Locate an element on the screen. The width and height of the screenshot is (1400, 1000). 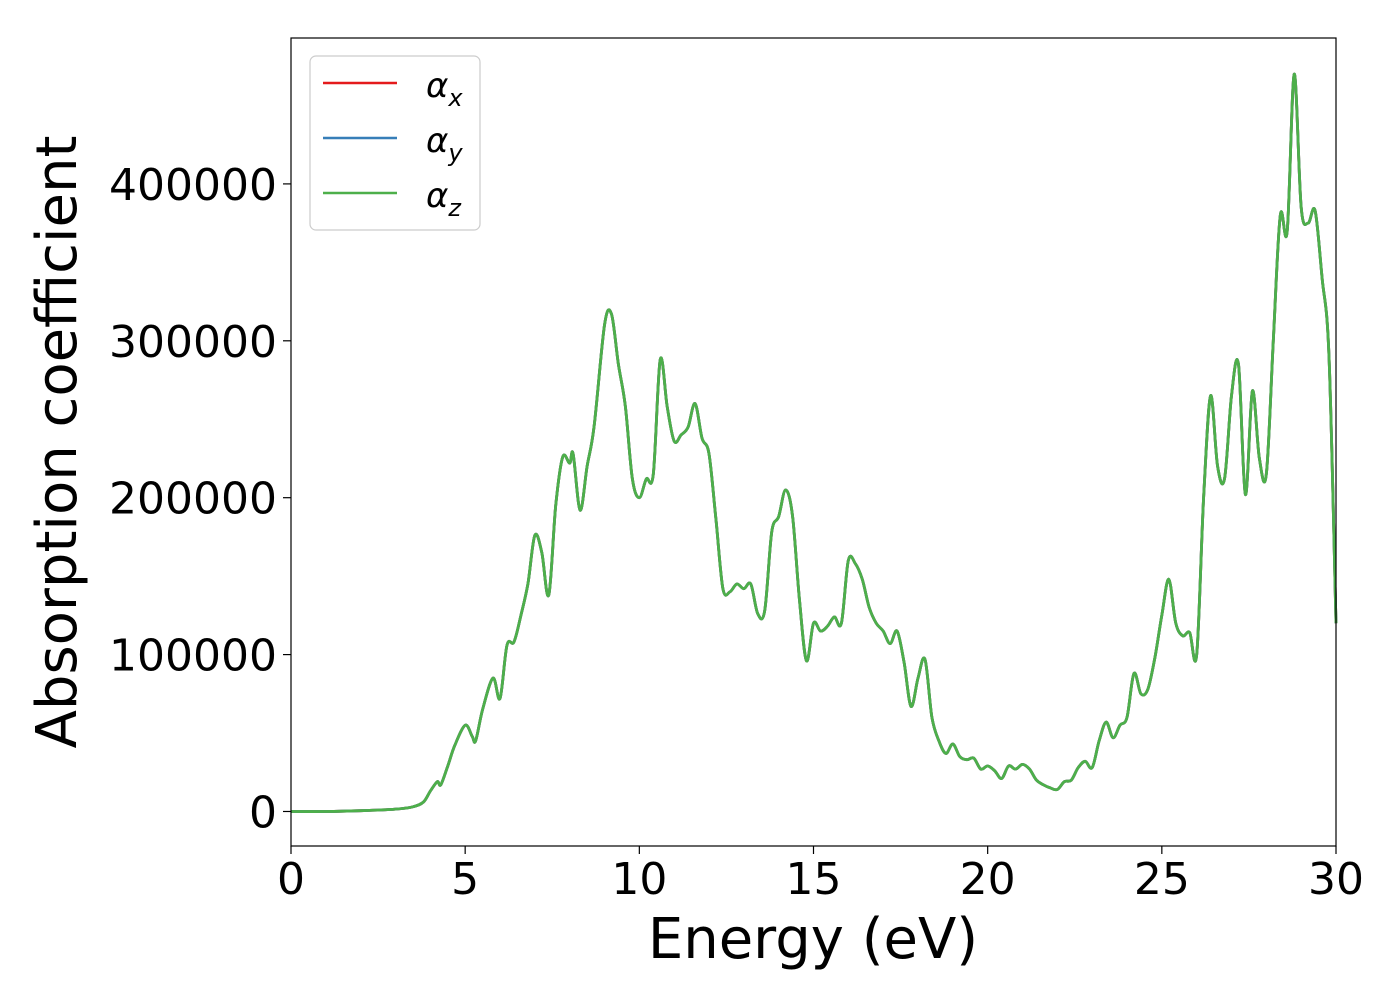
legend-entry-z: αz is located at coordinates (444, 199).